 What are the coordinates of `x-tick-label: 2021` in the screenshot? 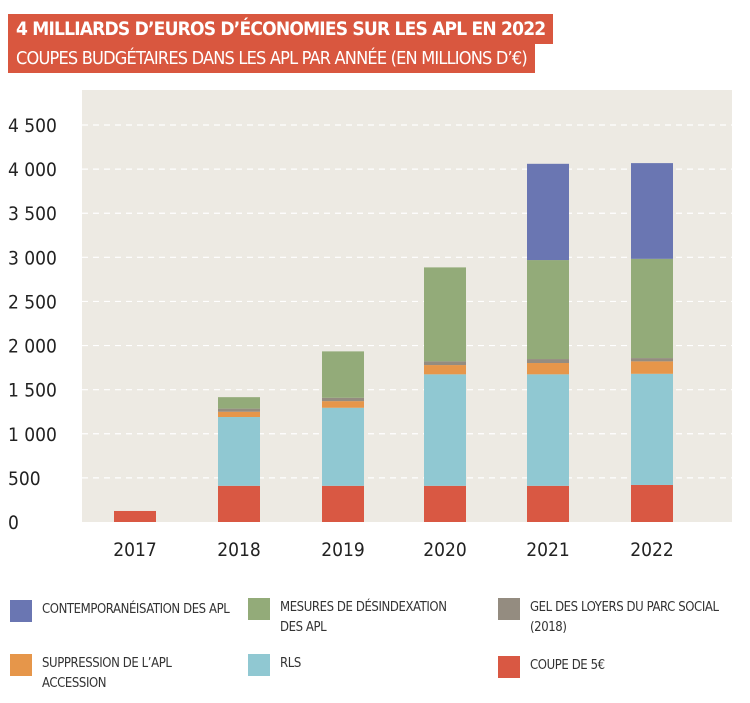 It's located at (548, 550).